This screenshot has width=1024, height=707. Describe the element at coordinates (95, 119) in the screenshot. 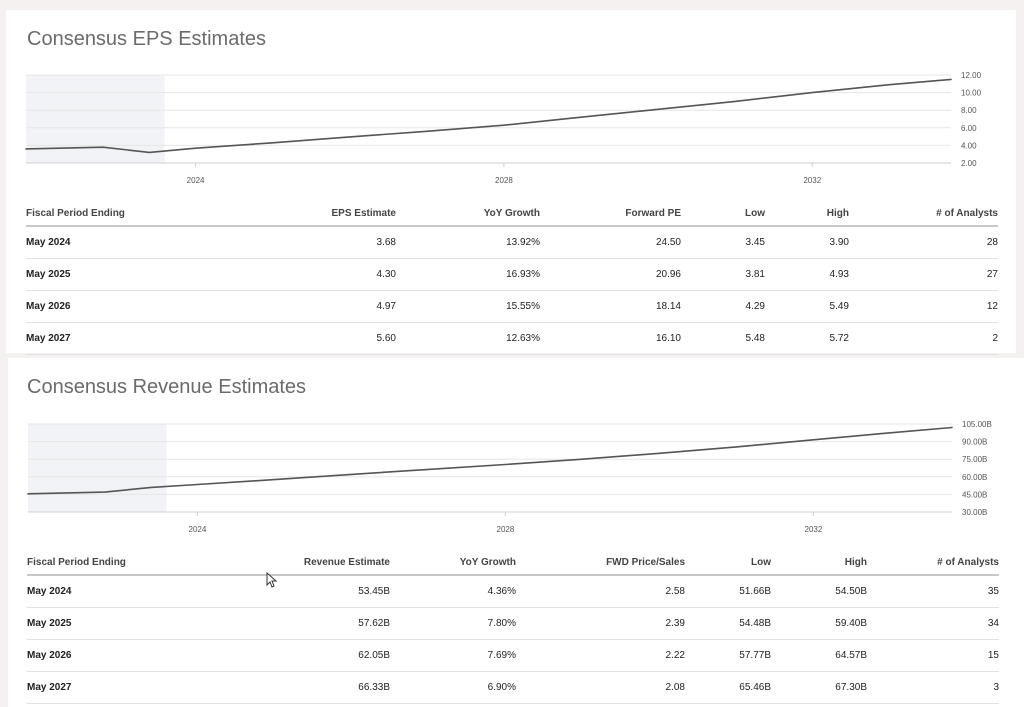

I see `eps-history-shade` at that location.